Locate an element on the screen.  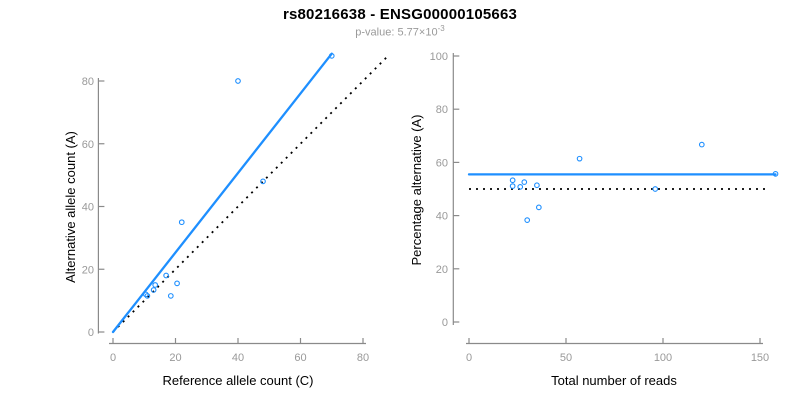
x-axis-title: Total number of reads is located at coordinates (614, 380).